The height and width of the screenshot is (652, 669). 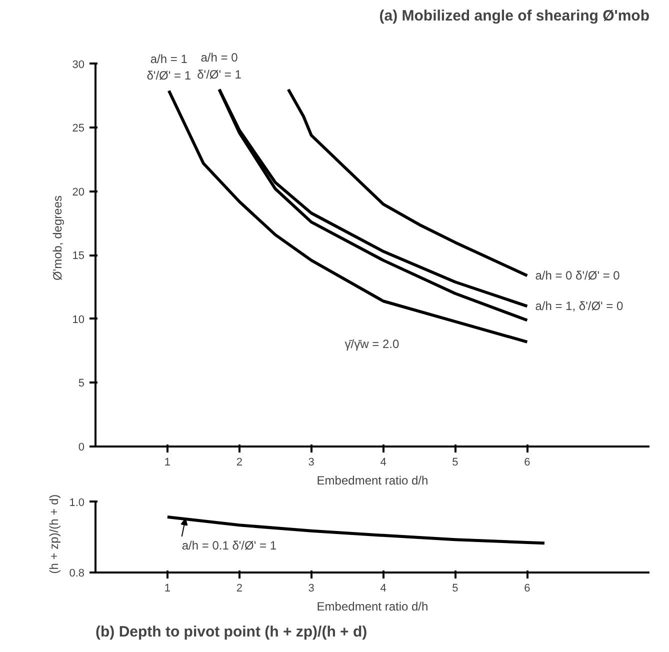 What do you see at coordinates (169, 67) in the screenshot?
I see `annotation: a/h = 1 δ'/Ø' = 1` at bounding box center [169, 67].